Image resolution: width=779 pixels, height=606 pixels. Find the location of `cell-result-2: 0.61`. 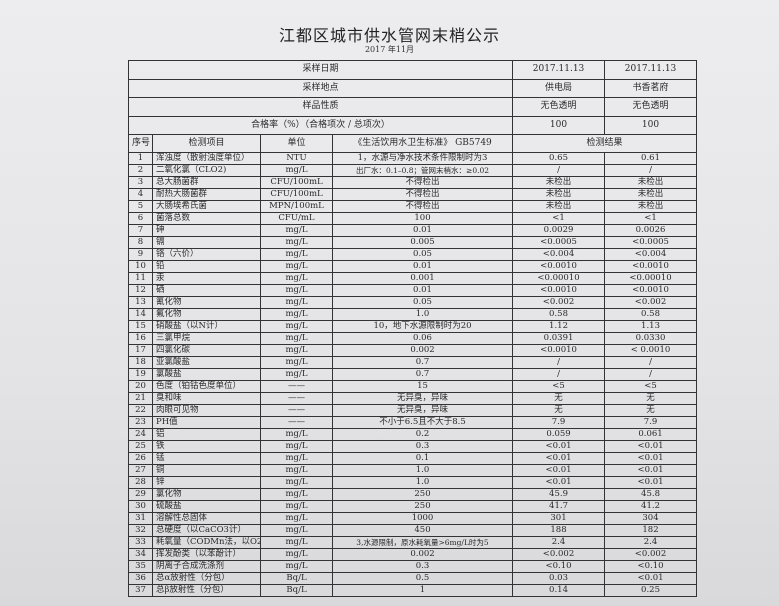

cell-result-2: 0.61 is located at coordinates (651, 158).